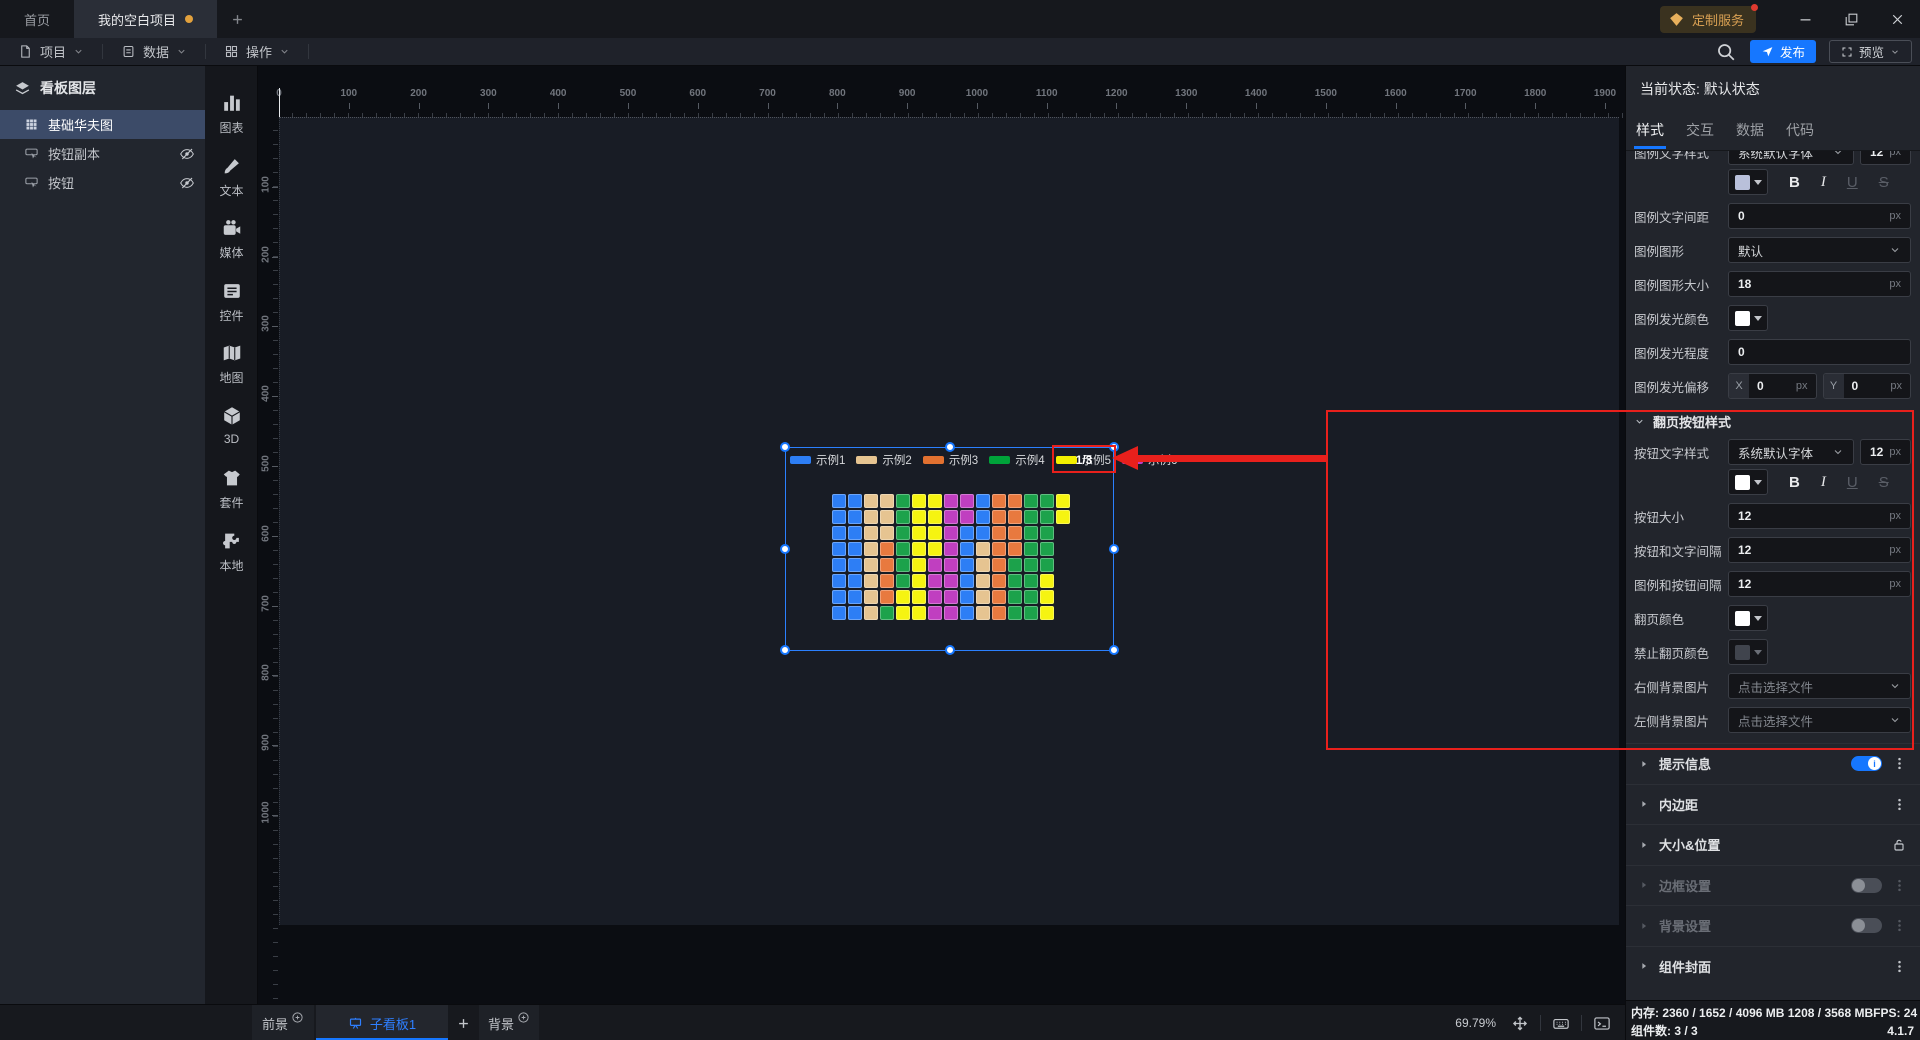 Image resolution: width=1920 pixels, height=1040 pixels. I want to click on inspector-tab-数据: 数据, so click(1750, 130).